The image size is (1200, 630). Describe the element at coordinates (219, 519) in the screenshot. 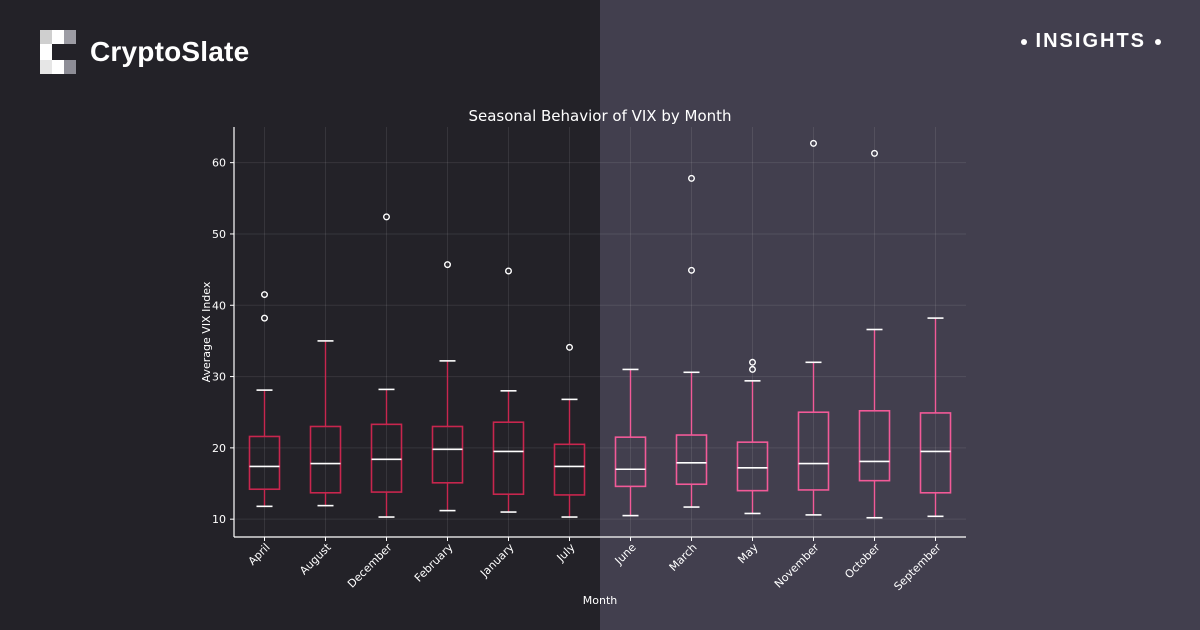

I see `y-tick-label: 10` at that location.